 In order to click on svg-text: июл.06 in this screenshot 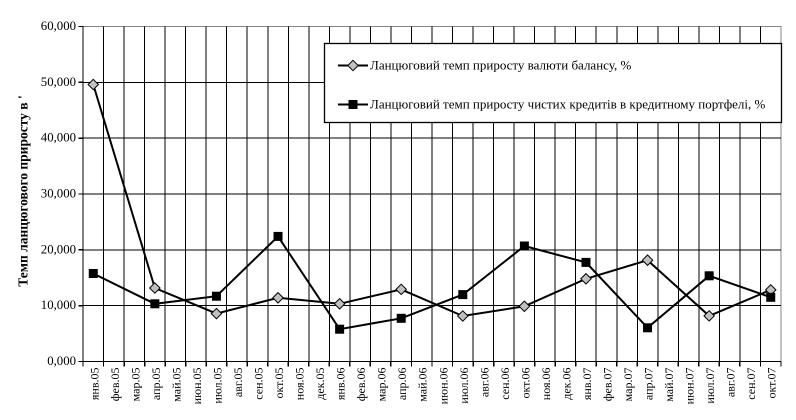, I will do `click(464, 386)`.